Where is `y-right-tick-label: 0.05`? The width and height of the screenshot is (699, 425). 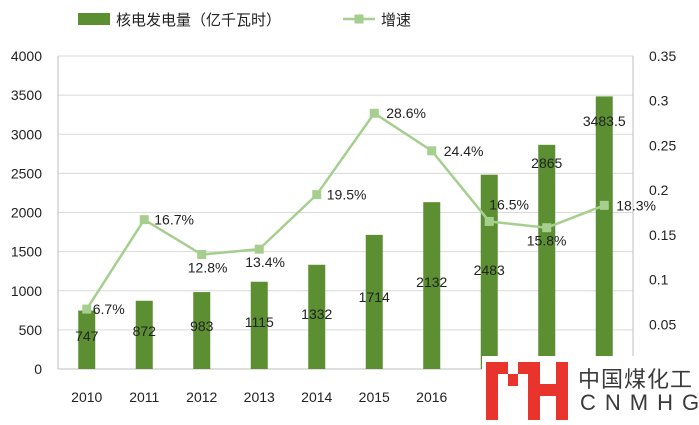
y-right-tick-label: 0.05 is located at coordinates (662, 324).